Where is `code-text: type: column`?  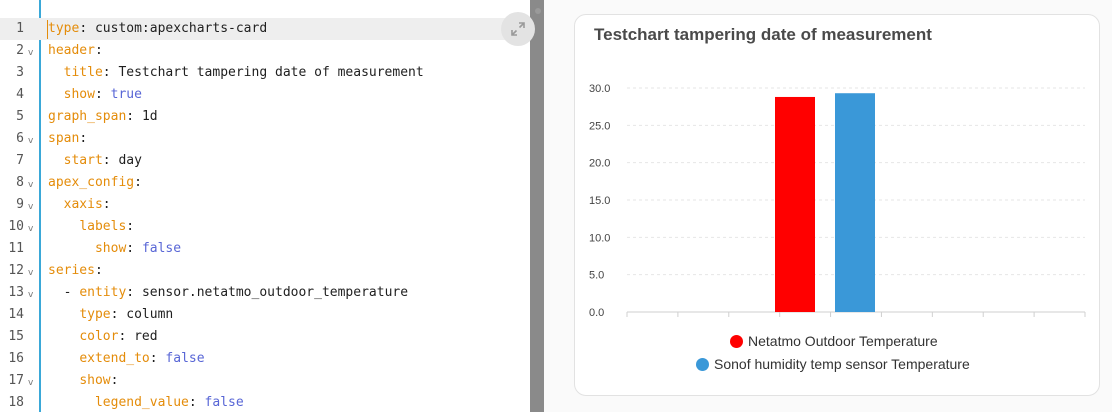 code-text: type: column is located at coordinates (110, 315).